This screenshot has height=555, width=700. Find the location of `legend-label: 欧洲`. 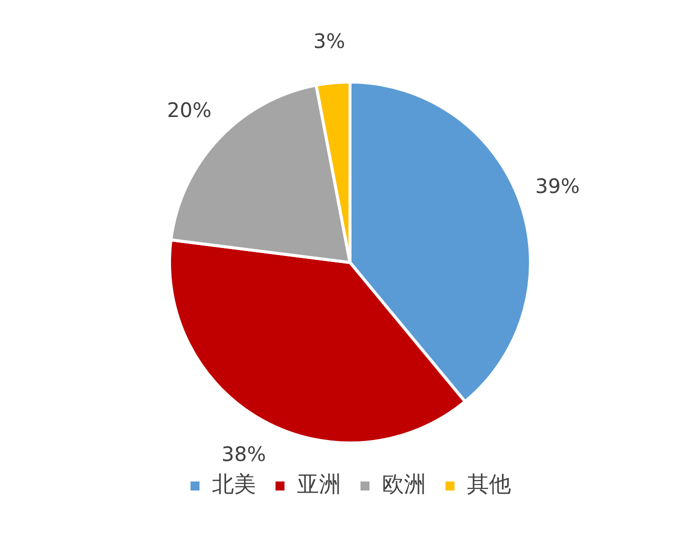

legend-label: 欧洲 is located at coordinates (404, 485).